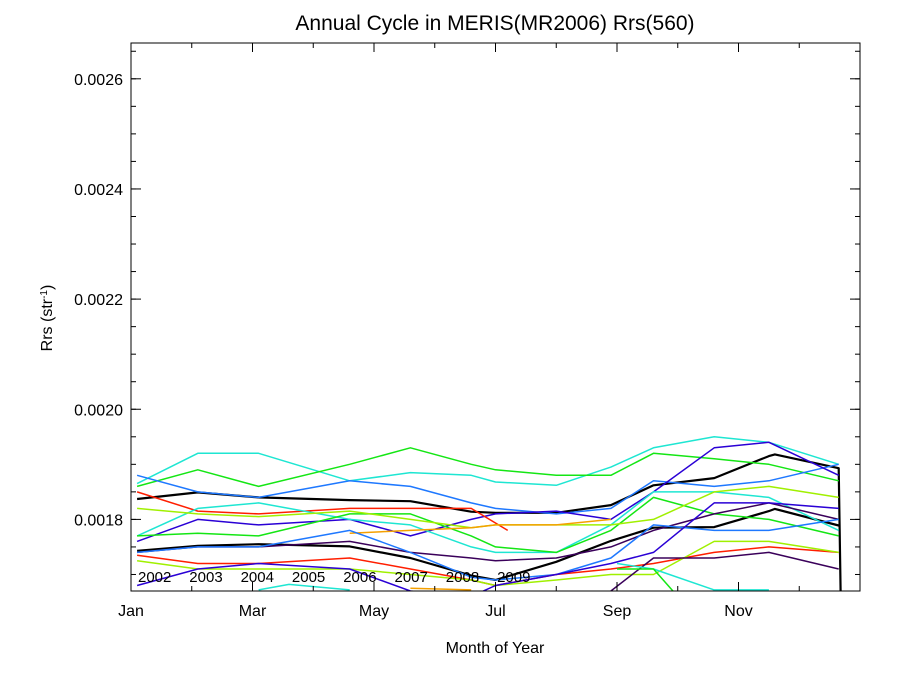 The image size is (900, 675). I want to click on y-tick-label-4: 0.0026, so click(98, 80).